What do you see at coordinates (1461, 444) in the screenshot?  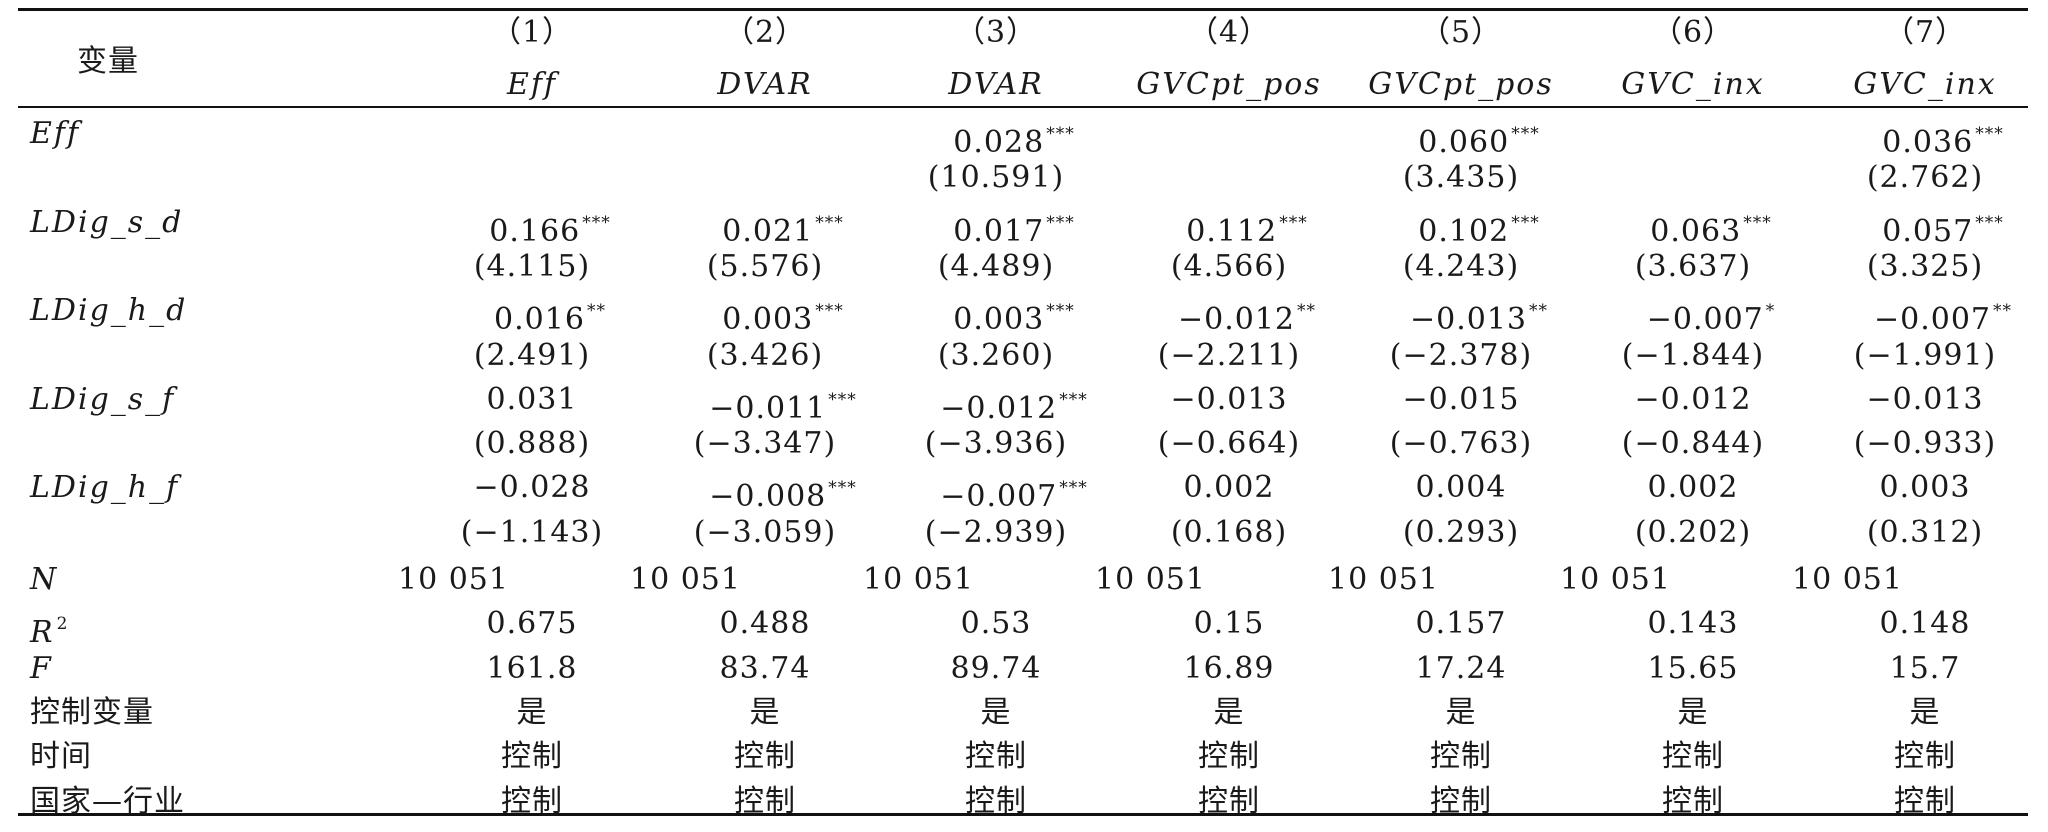 I see `t-statistic: (−0.763)` at bounding box center [1461, 444].